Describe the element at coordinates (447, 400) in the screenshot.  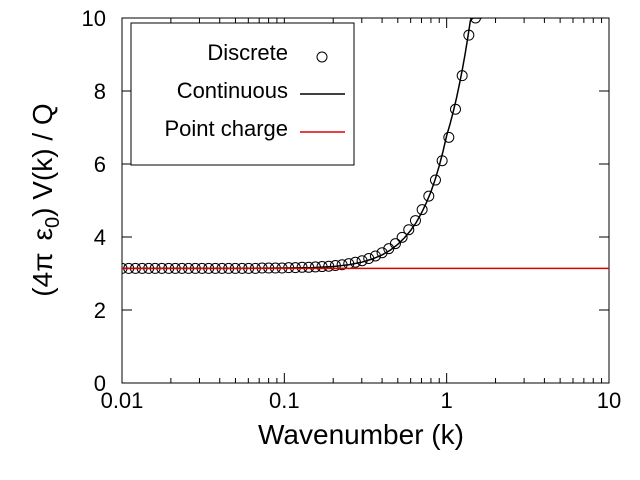
I see `x-tick-label: 1` at that location.